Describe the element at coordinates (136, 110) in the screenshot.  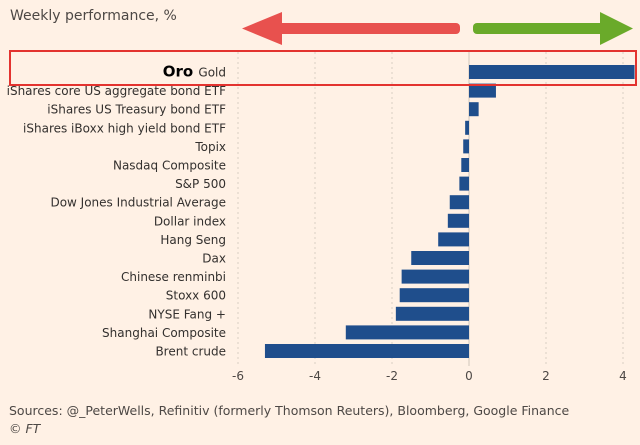
I see `category-label: iShares US Treasury bond ETF` at that location.